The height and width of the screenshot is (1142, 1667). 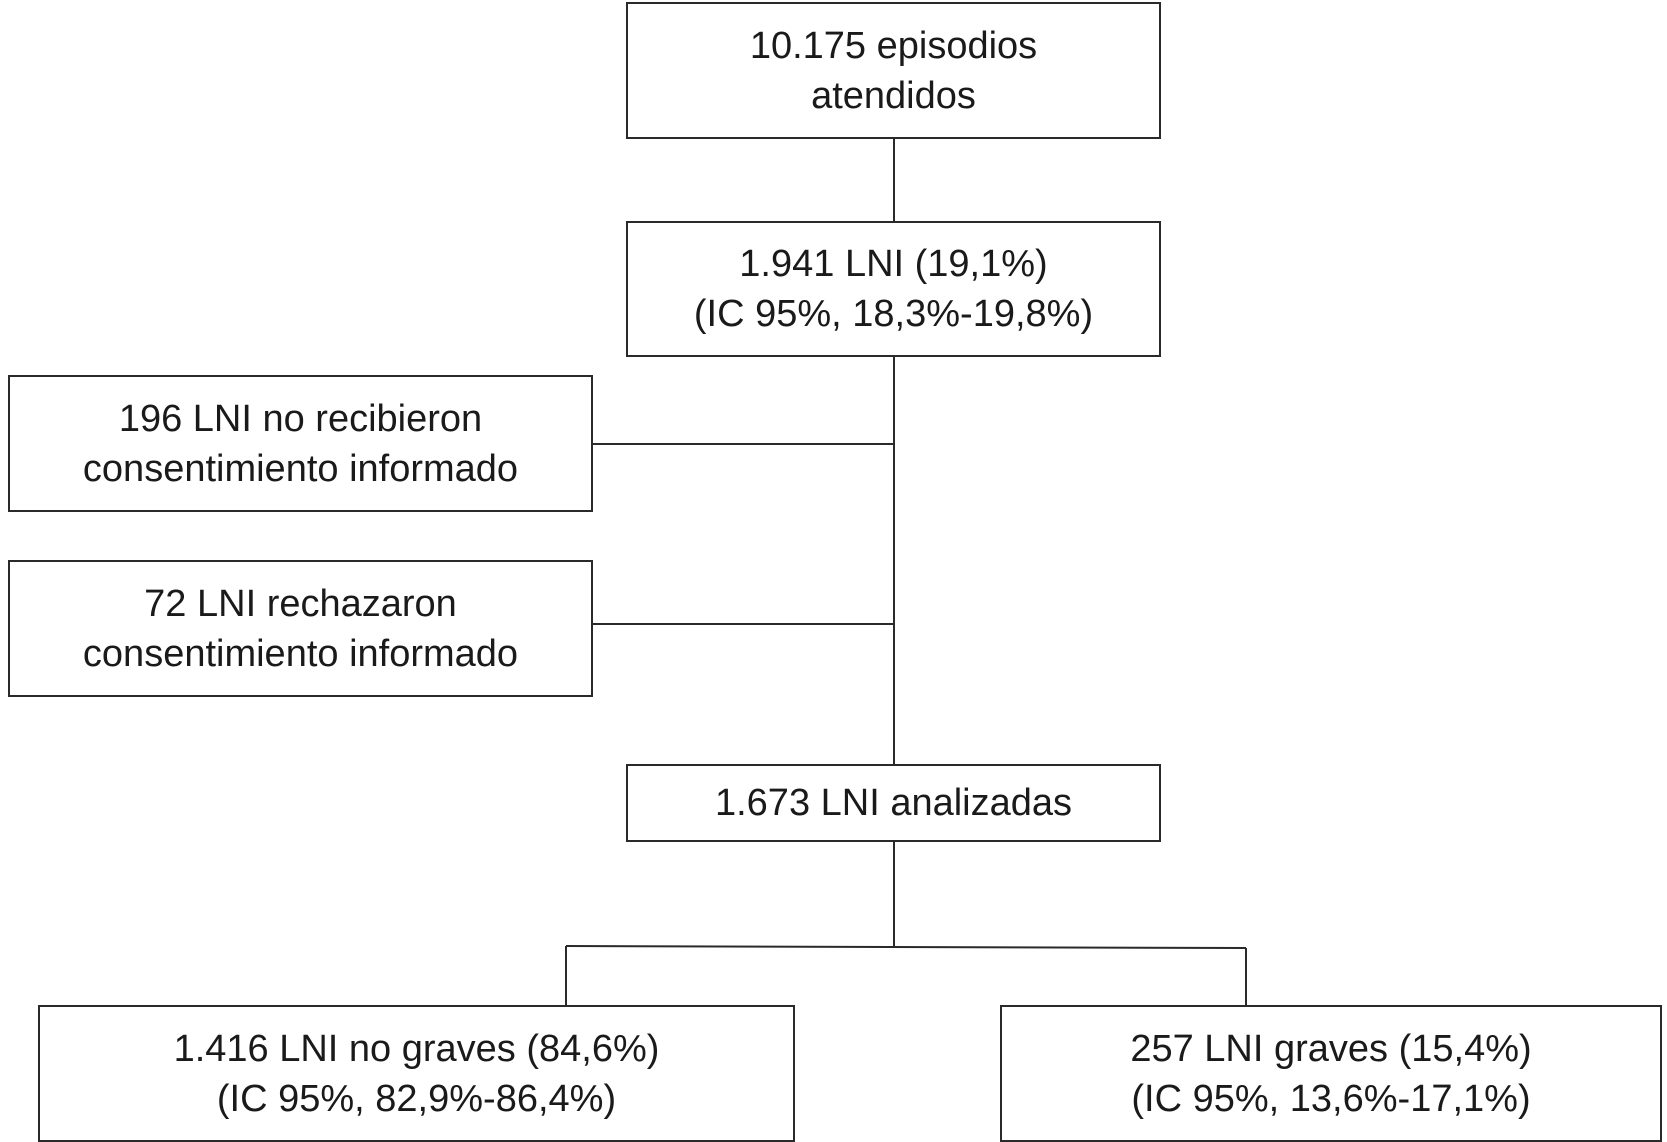 I want to click on analyzed-box: 1.673 LNI analizadas, so click(x=893, y=803).